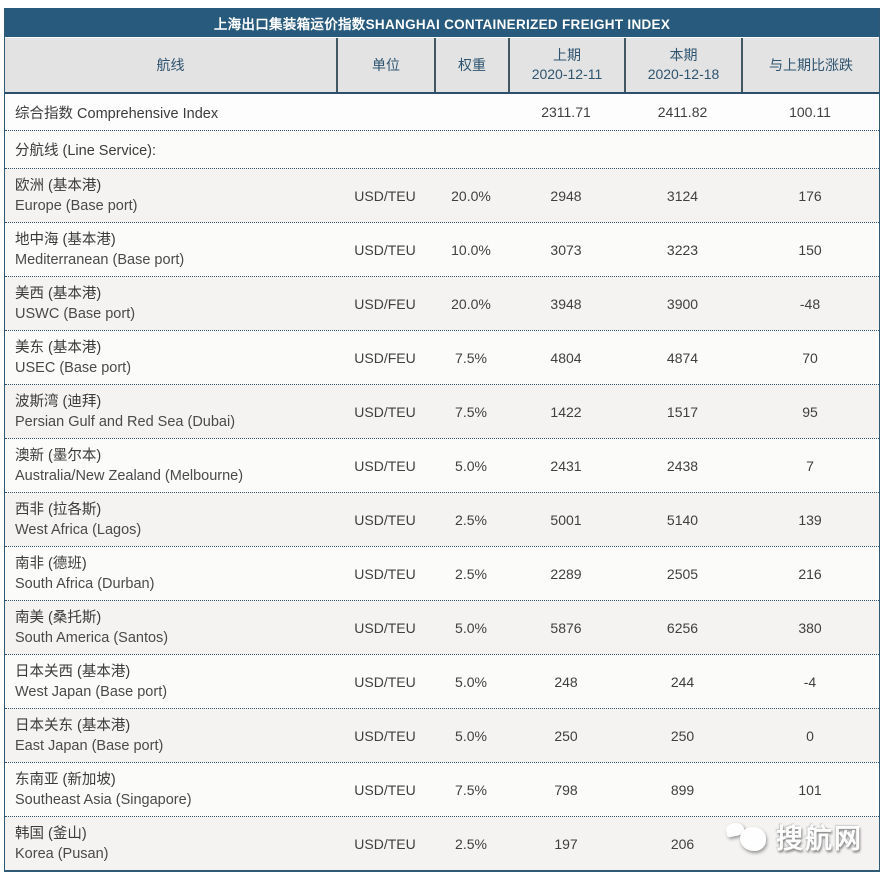  I want to click on curr-value-cell: 1517, so click(682, 411).